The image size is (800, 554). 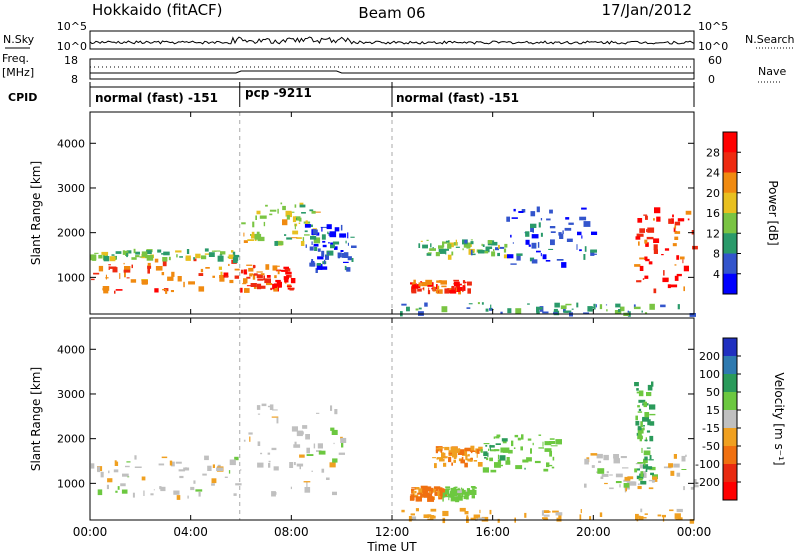 I want to click on freq-trace, so click(x=392, y=72).